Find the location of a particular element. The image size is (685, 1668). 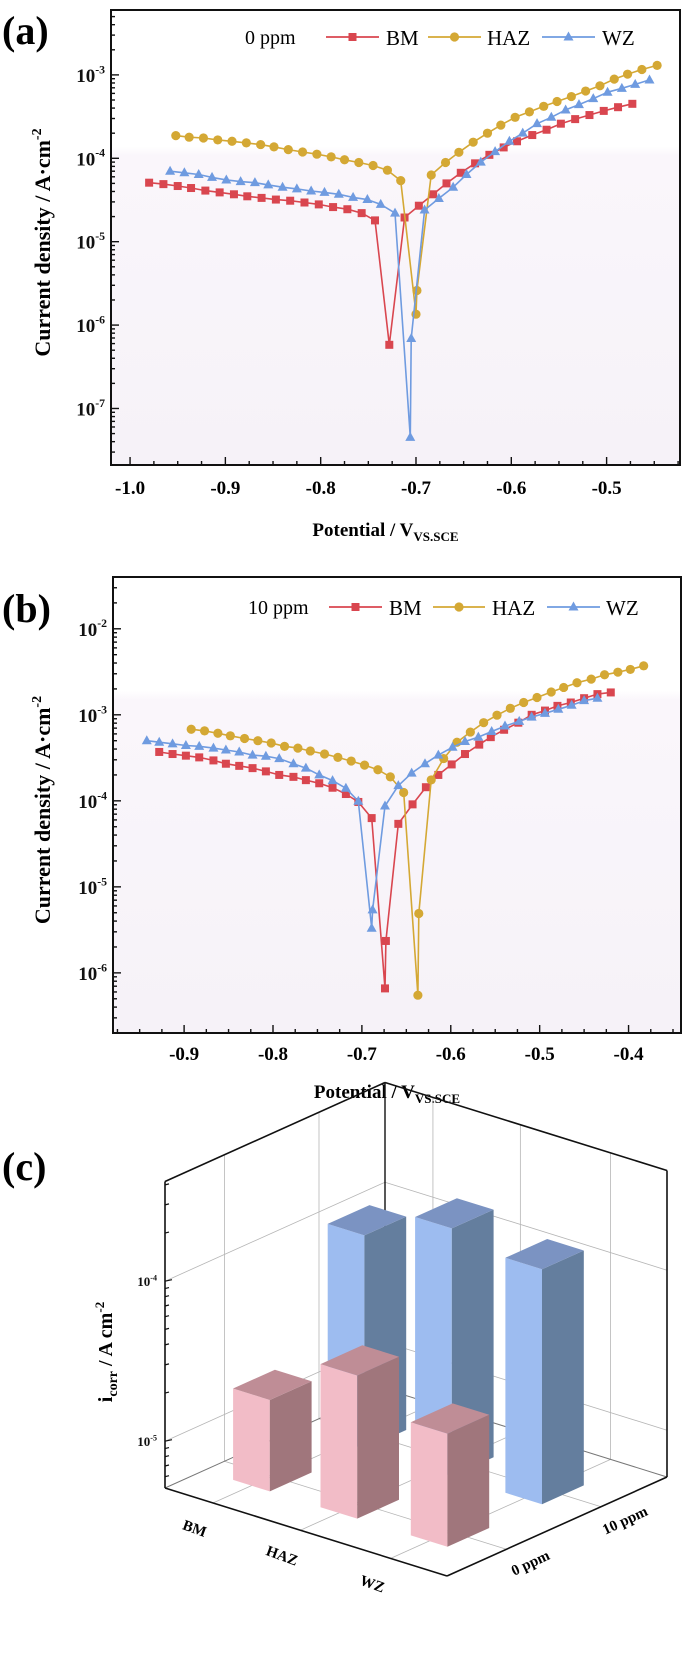

x-axis: -1.0 -0.9 -0.8 -0.7 -0.6 -0.5 is located at coordinates (397, 478).